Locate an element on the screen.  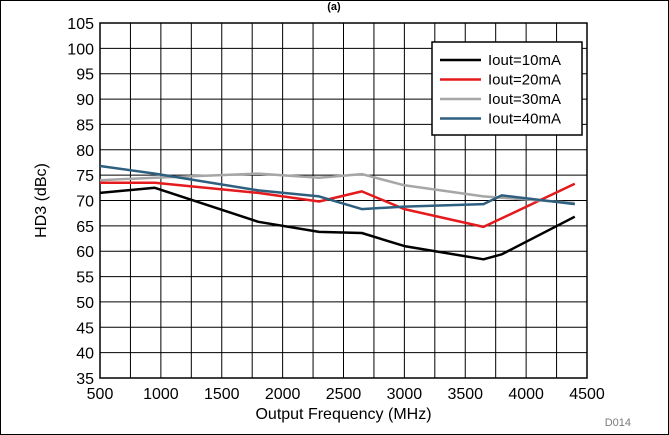
y-tick-label: 40 is located at coordinates (85, 354).